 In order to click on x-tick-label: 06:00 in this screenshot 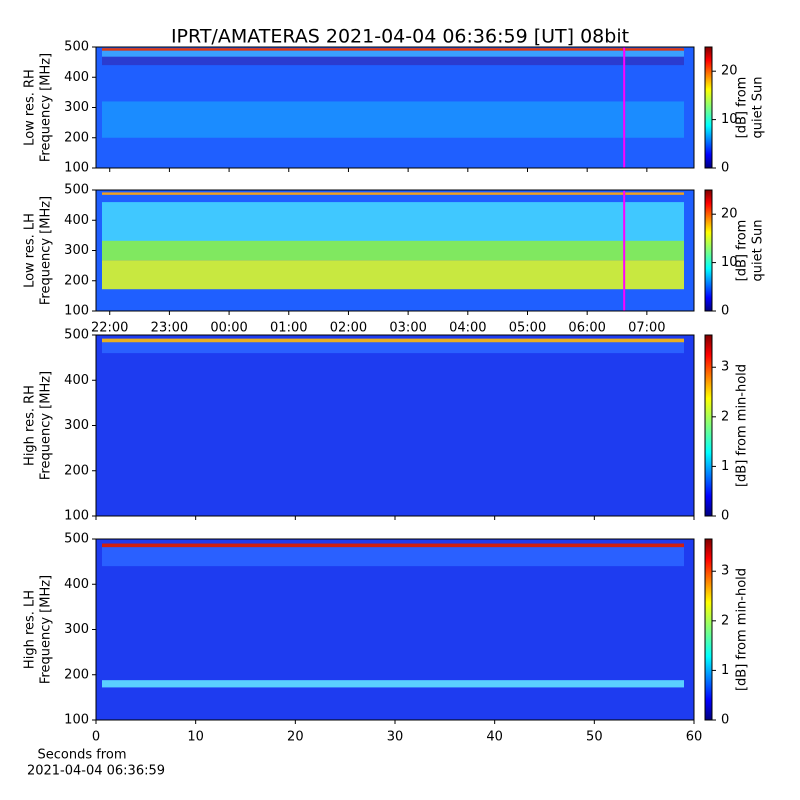, I will do `click(586, 328)`.